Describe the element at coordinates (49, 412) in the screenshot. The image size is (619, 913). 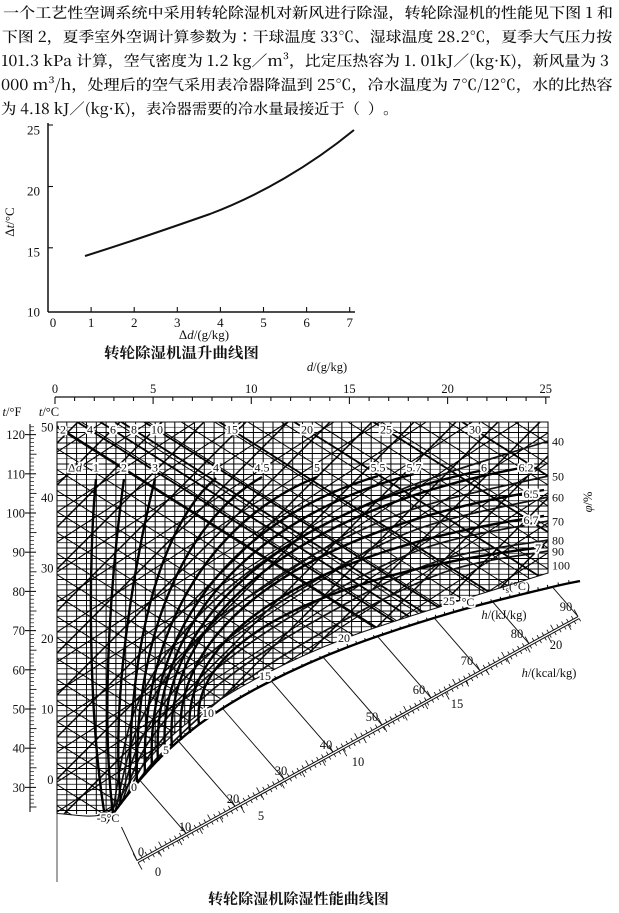
I see `svg-text: t/°C` at that location.